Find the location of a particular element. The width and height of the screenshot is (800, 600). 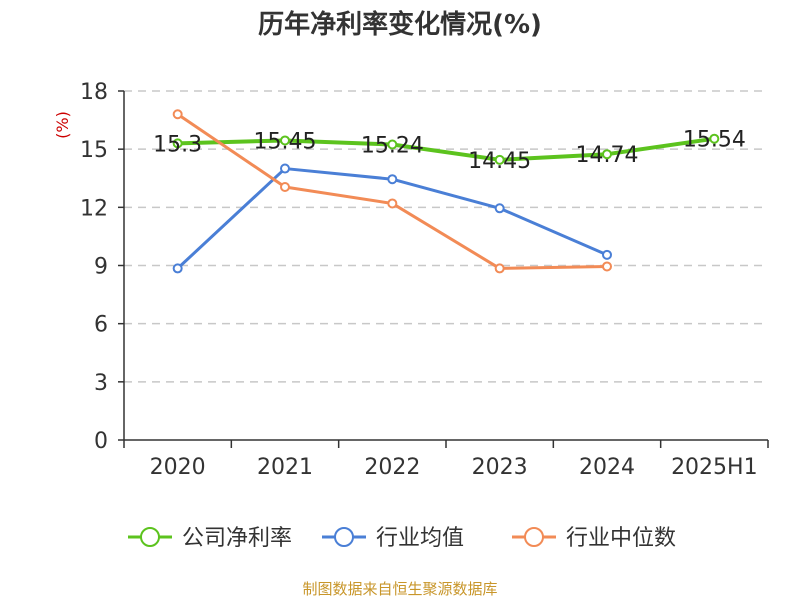

y-tick-label: 18 is located at coordinates (94, 92).